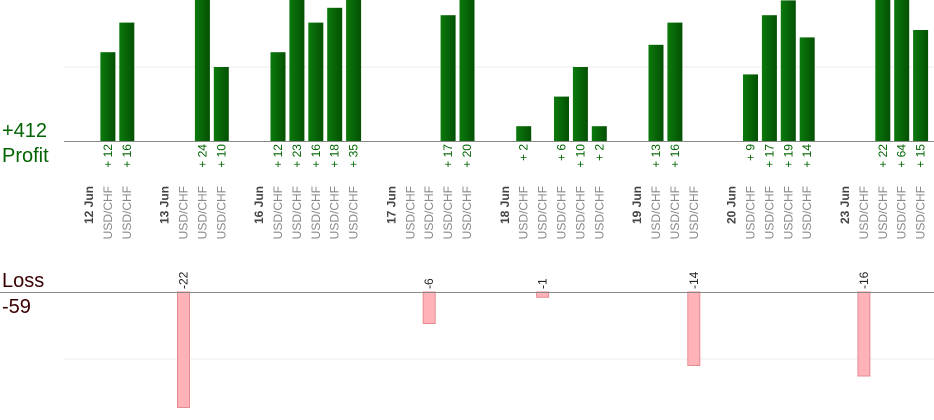 Image resolution: width=934 pixels, height=420 pixels. Describe the element at coordinates (769, 156) in the screenshot. I see `profit-value-label: + 17` at that location.